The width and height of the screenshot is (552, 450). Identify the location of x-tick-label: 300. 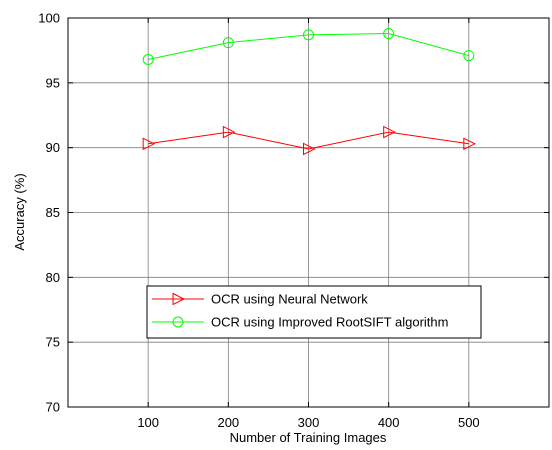
(309, 422).